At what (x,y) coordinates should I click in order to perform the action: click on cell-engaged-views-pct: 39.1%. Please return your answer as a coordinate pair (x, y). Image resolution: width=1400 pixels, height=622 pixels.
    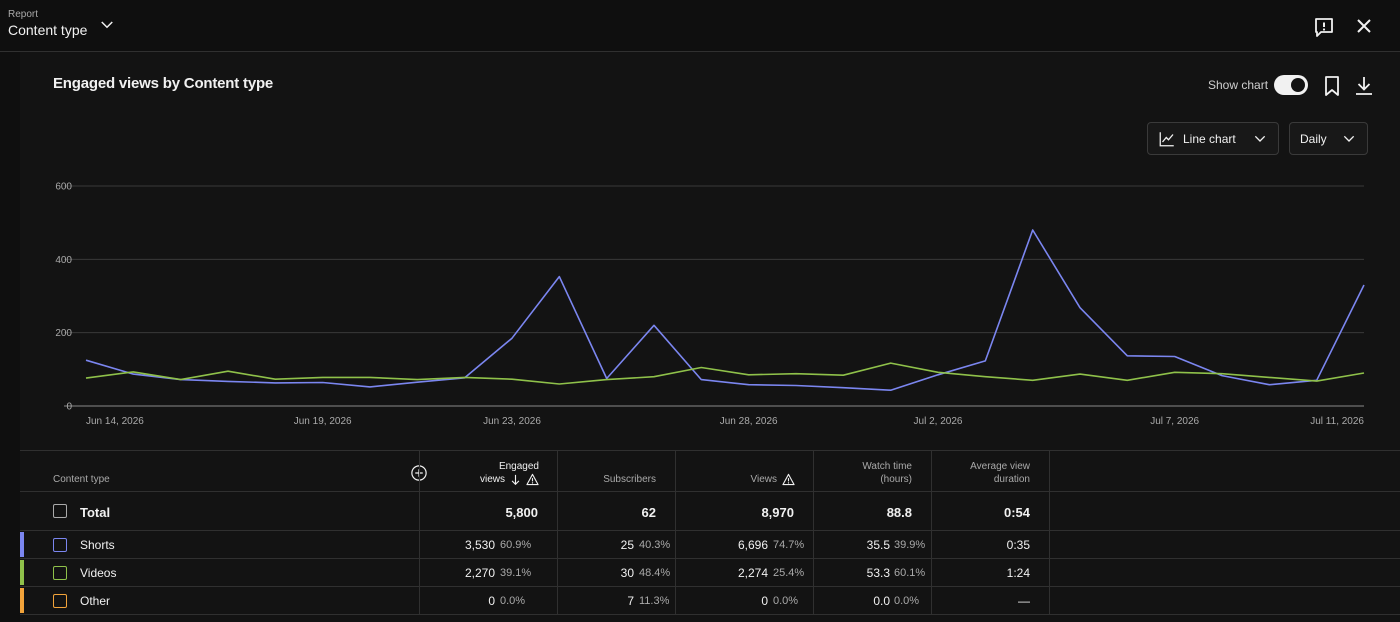
    Looking at the image, I should click on (516, 573).